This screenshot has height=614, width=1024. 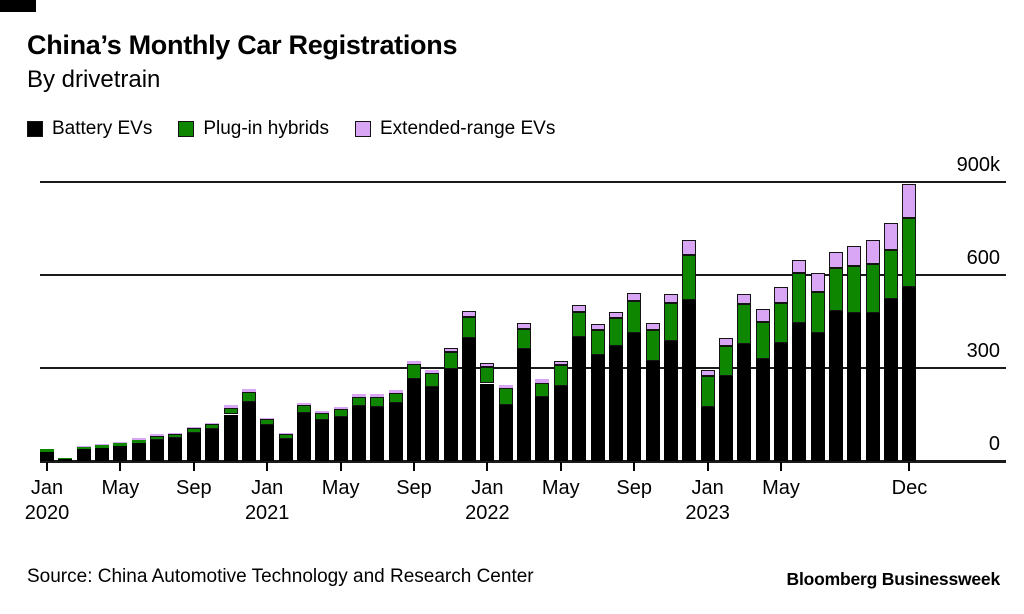 I want to click on legend-item-plug-in-hybrids: Plug-in hybrids, so click(x=253, y=129).